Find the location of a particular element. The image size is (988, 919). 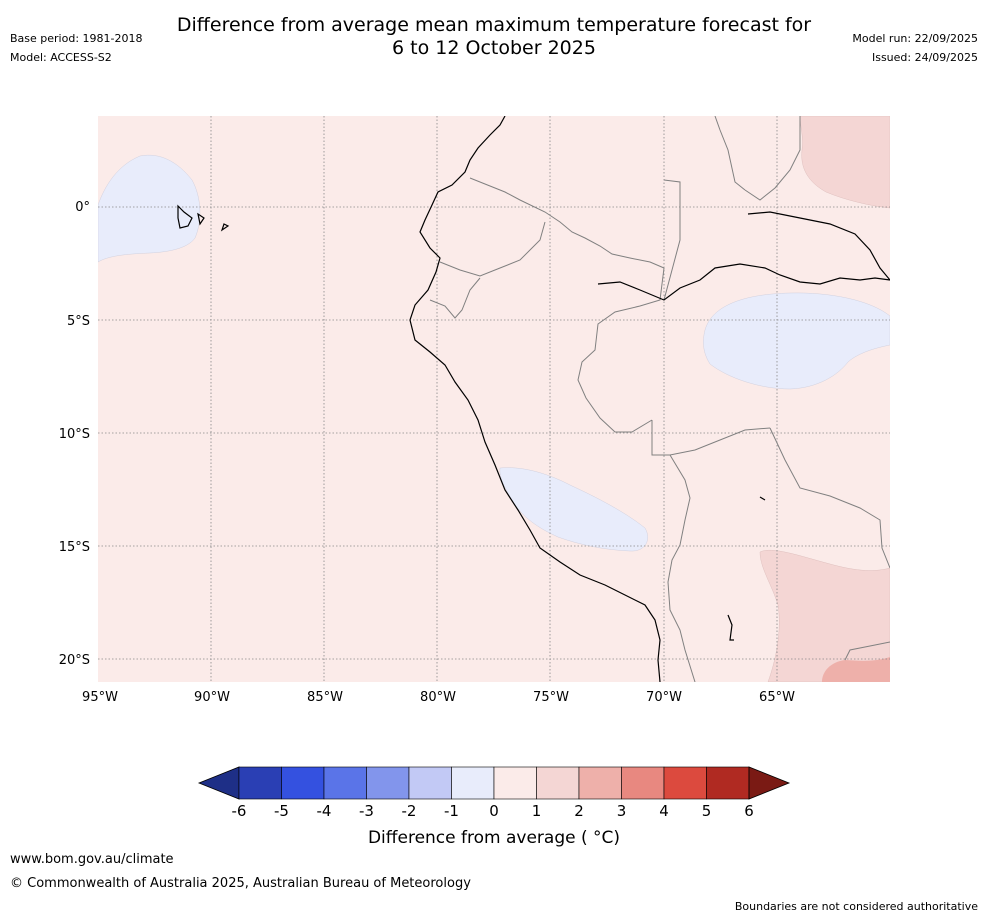

model-run-date: Model run: 22/09/2025 is located at coordinates (915, 38).